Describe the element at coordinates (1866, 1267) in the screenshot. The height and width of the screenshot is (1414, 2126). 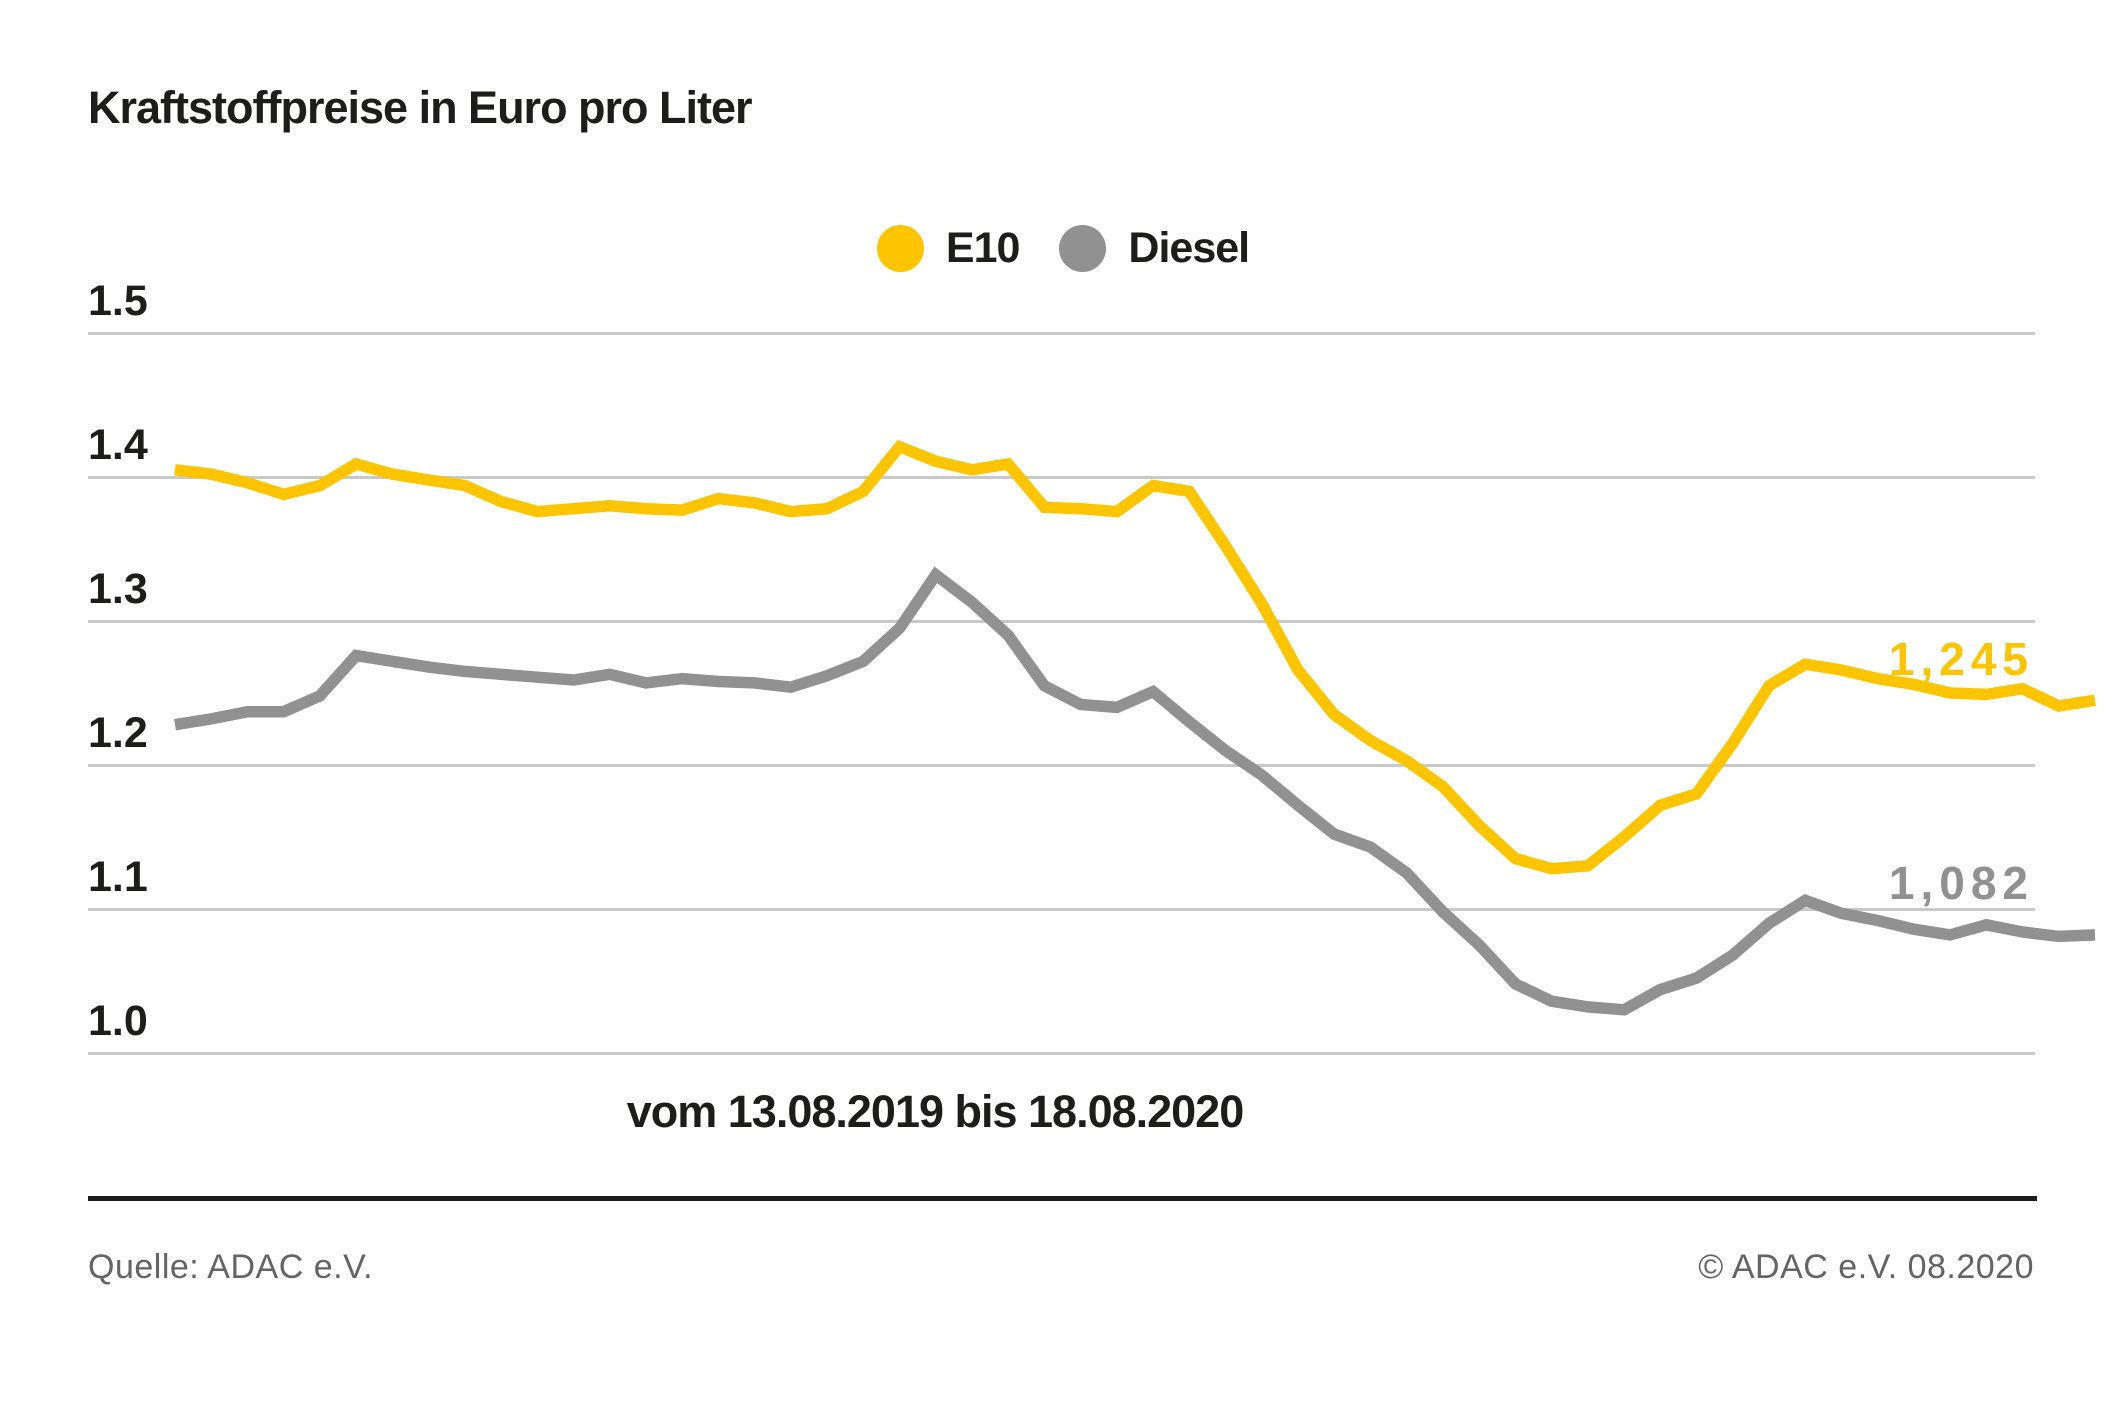
I see `copyright-note: © ADAC e.V. 08.2020` at that location.